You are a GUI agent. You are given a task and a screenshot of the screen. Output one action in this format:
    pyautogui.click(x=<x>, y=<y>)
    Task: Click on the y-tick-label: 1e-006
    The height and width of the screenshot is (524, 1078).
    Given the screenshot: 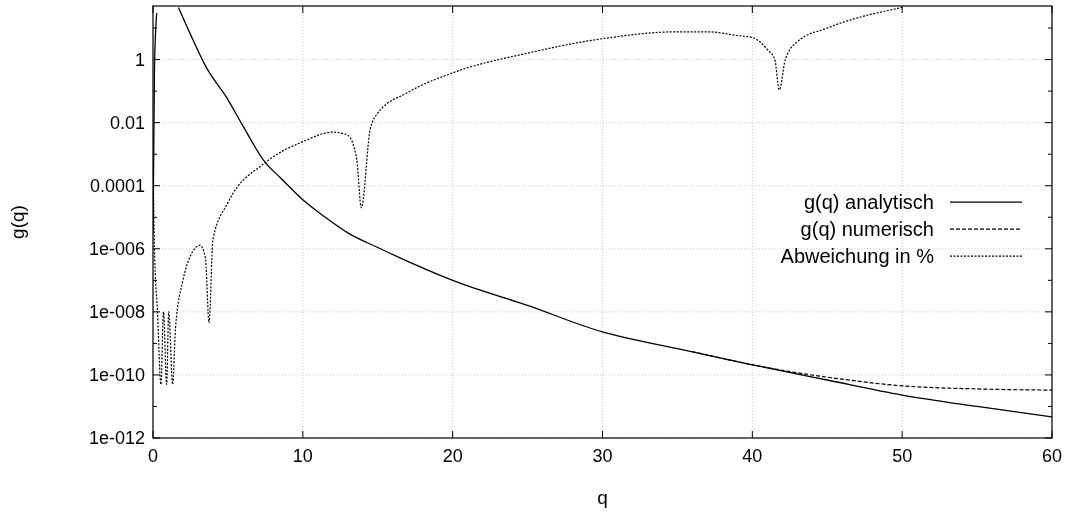 What is the action you would take?
    pyautogui.click(x=116, y=248)
    